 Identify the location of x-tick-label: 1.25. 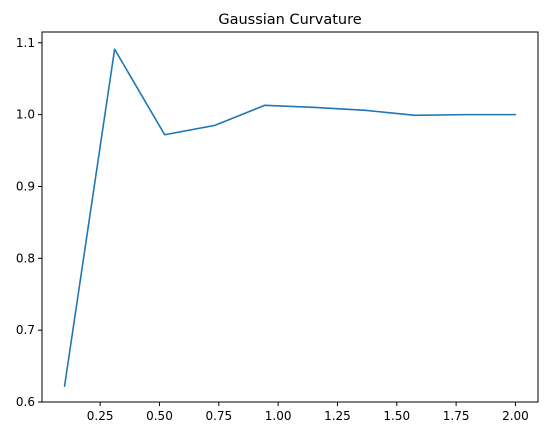
(337, 416).